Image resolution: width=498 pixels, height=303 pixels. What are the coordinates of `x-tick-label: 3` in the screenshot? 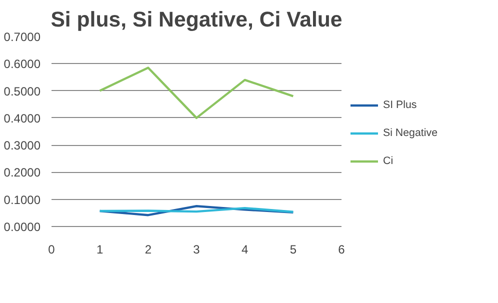 It's located at (196, 249).